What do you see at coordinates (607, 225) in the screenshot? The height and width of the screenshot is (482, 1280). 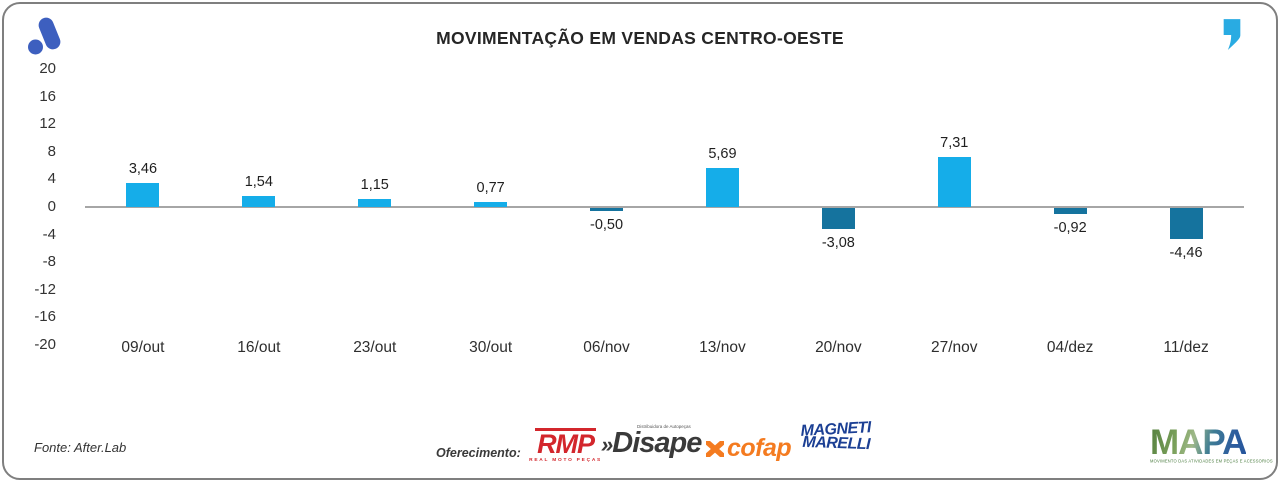 I see `bar-value-label: -0,50` at bounding box center [607, 225].